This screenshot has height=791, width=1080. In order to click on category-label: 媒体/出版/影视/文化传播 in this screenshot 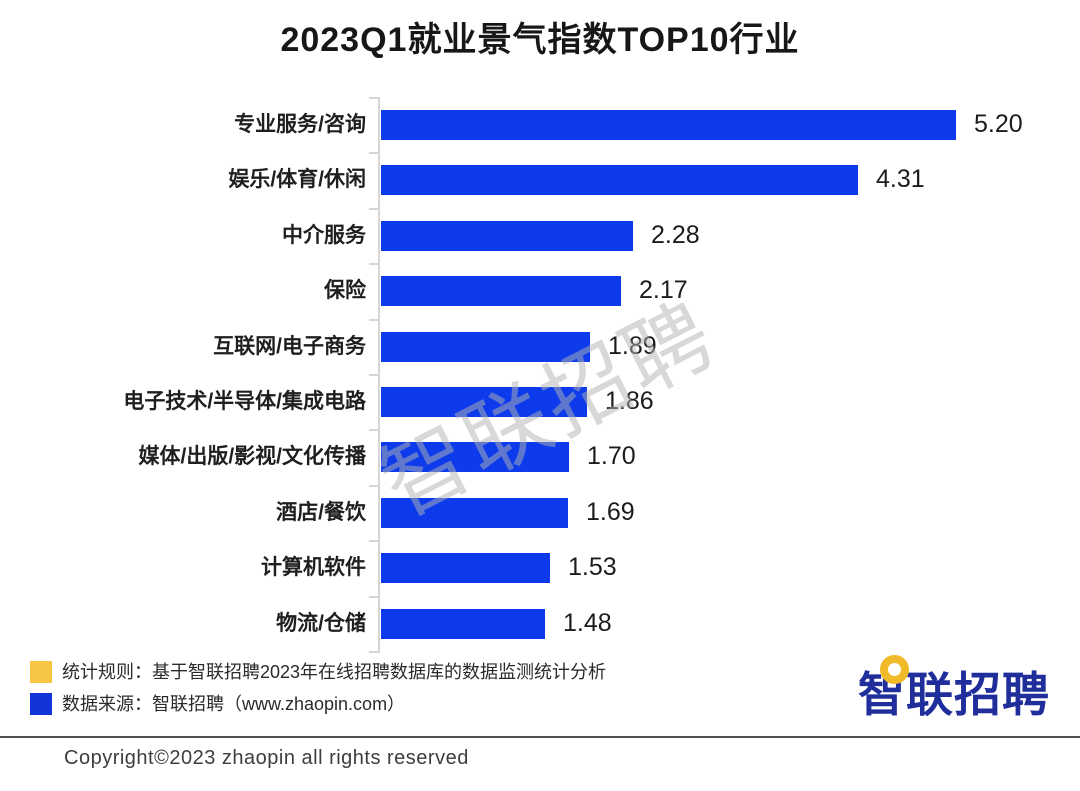, I will do `click(252, 457)`.